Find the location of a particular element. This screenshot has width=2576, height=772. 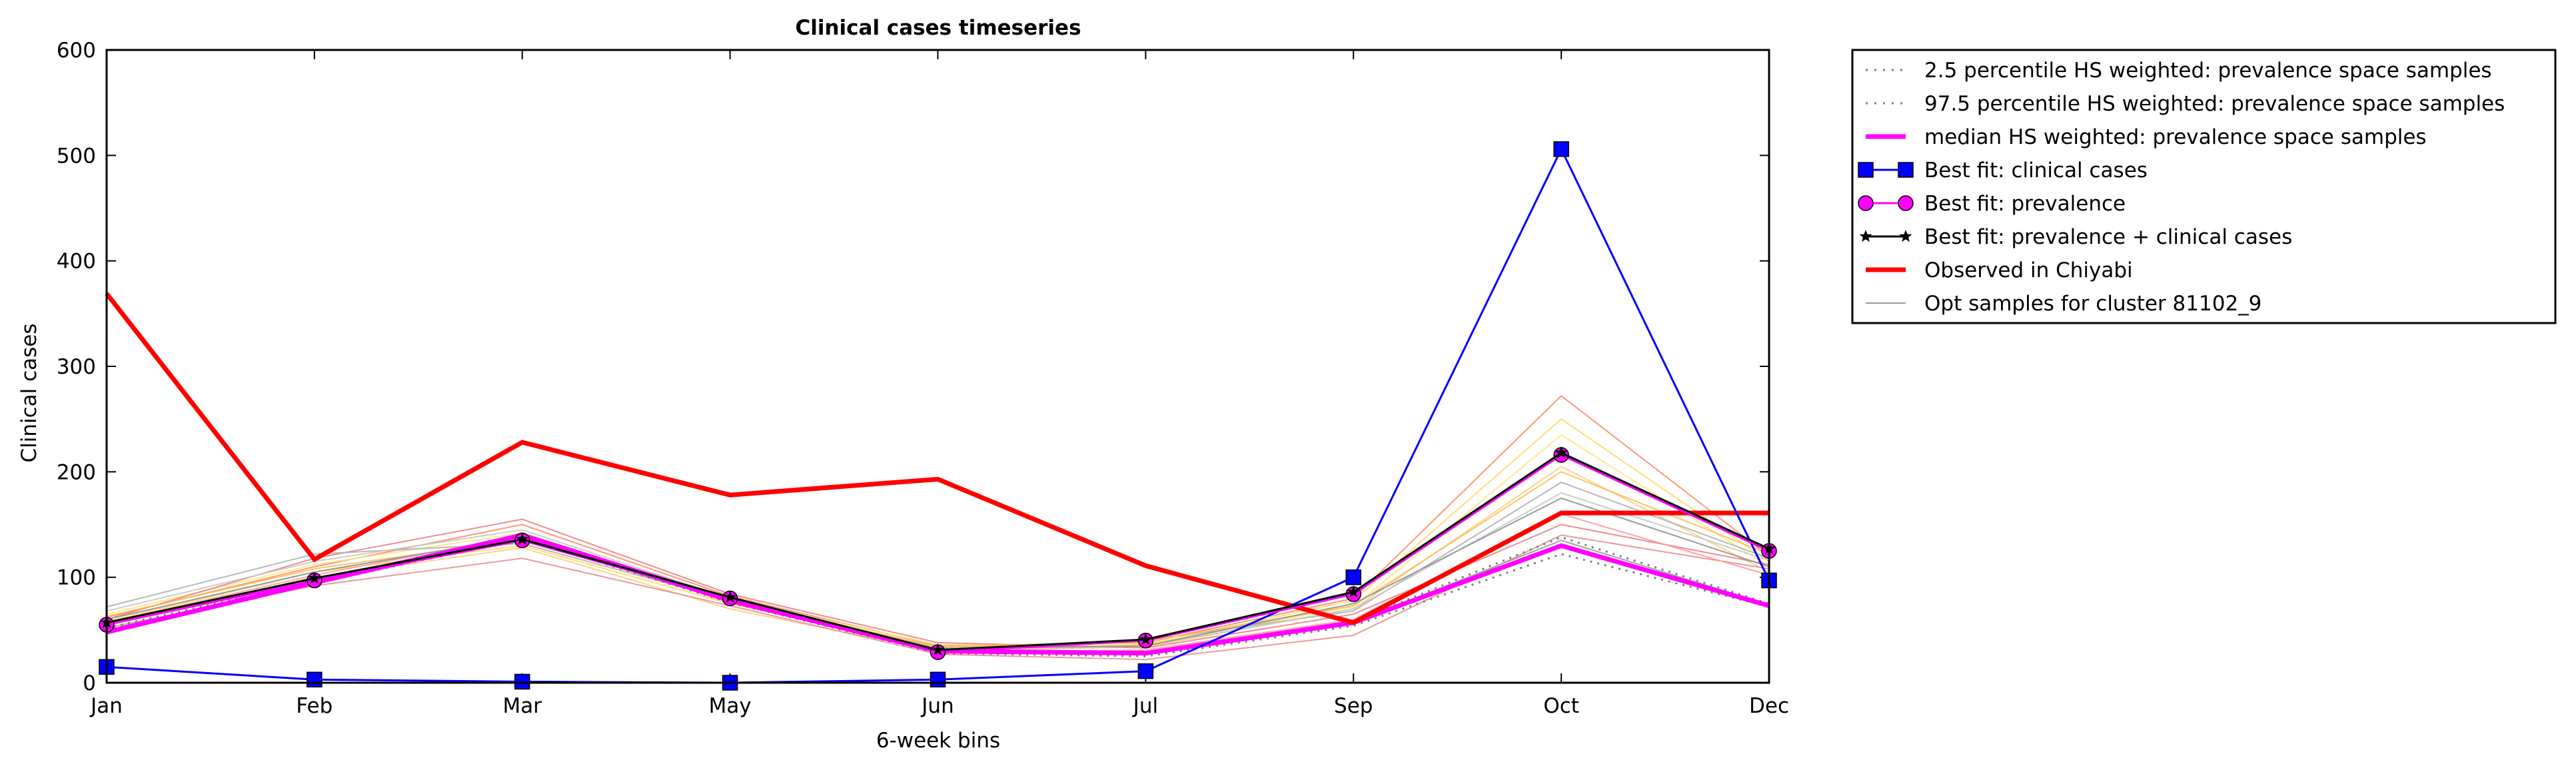

x-tick-label: Jan is located at coordinates (106, 706).